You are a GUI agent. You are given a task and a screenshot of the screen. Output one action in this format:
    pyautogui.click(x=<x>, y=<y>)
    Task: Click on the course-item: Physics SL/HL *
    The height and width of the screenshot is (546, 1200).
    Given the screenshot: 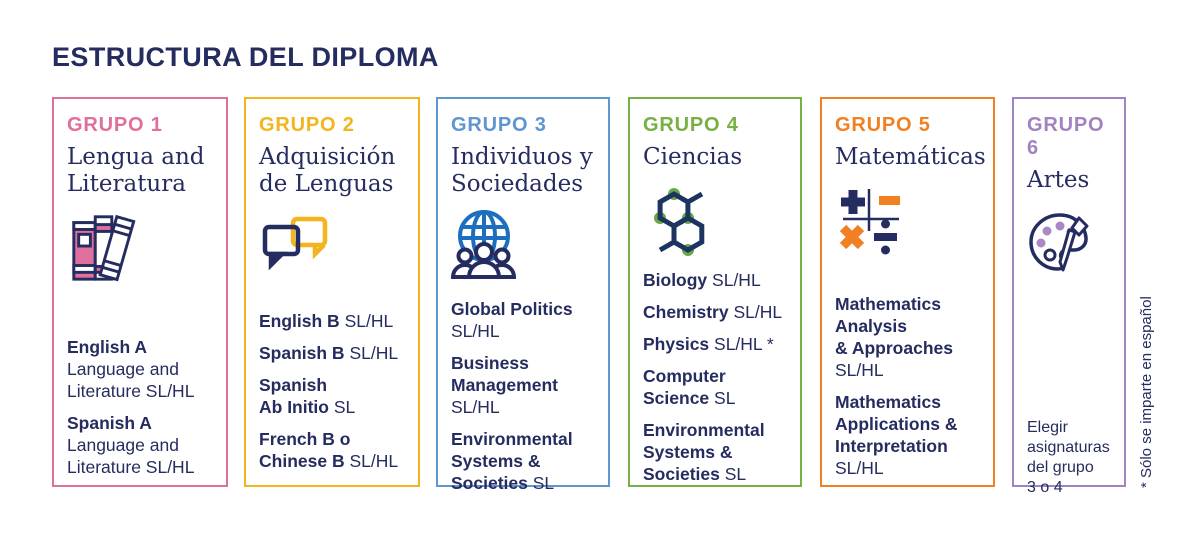 What is the action you would take?
    pyautogui.click(x=715, y=344)
    